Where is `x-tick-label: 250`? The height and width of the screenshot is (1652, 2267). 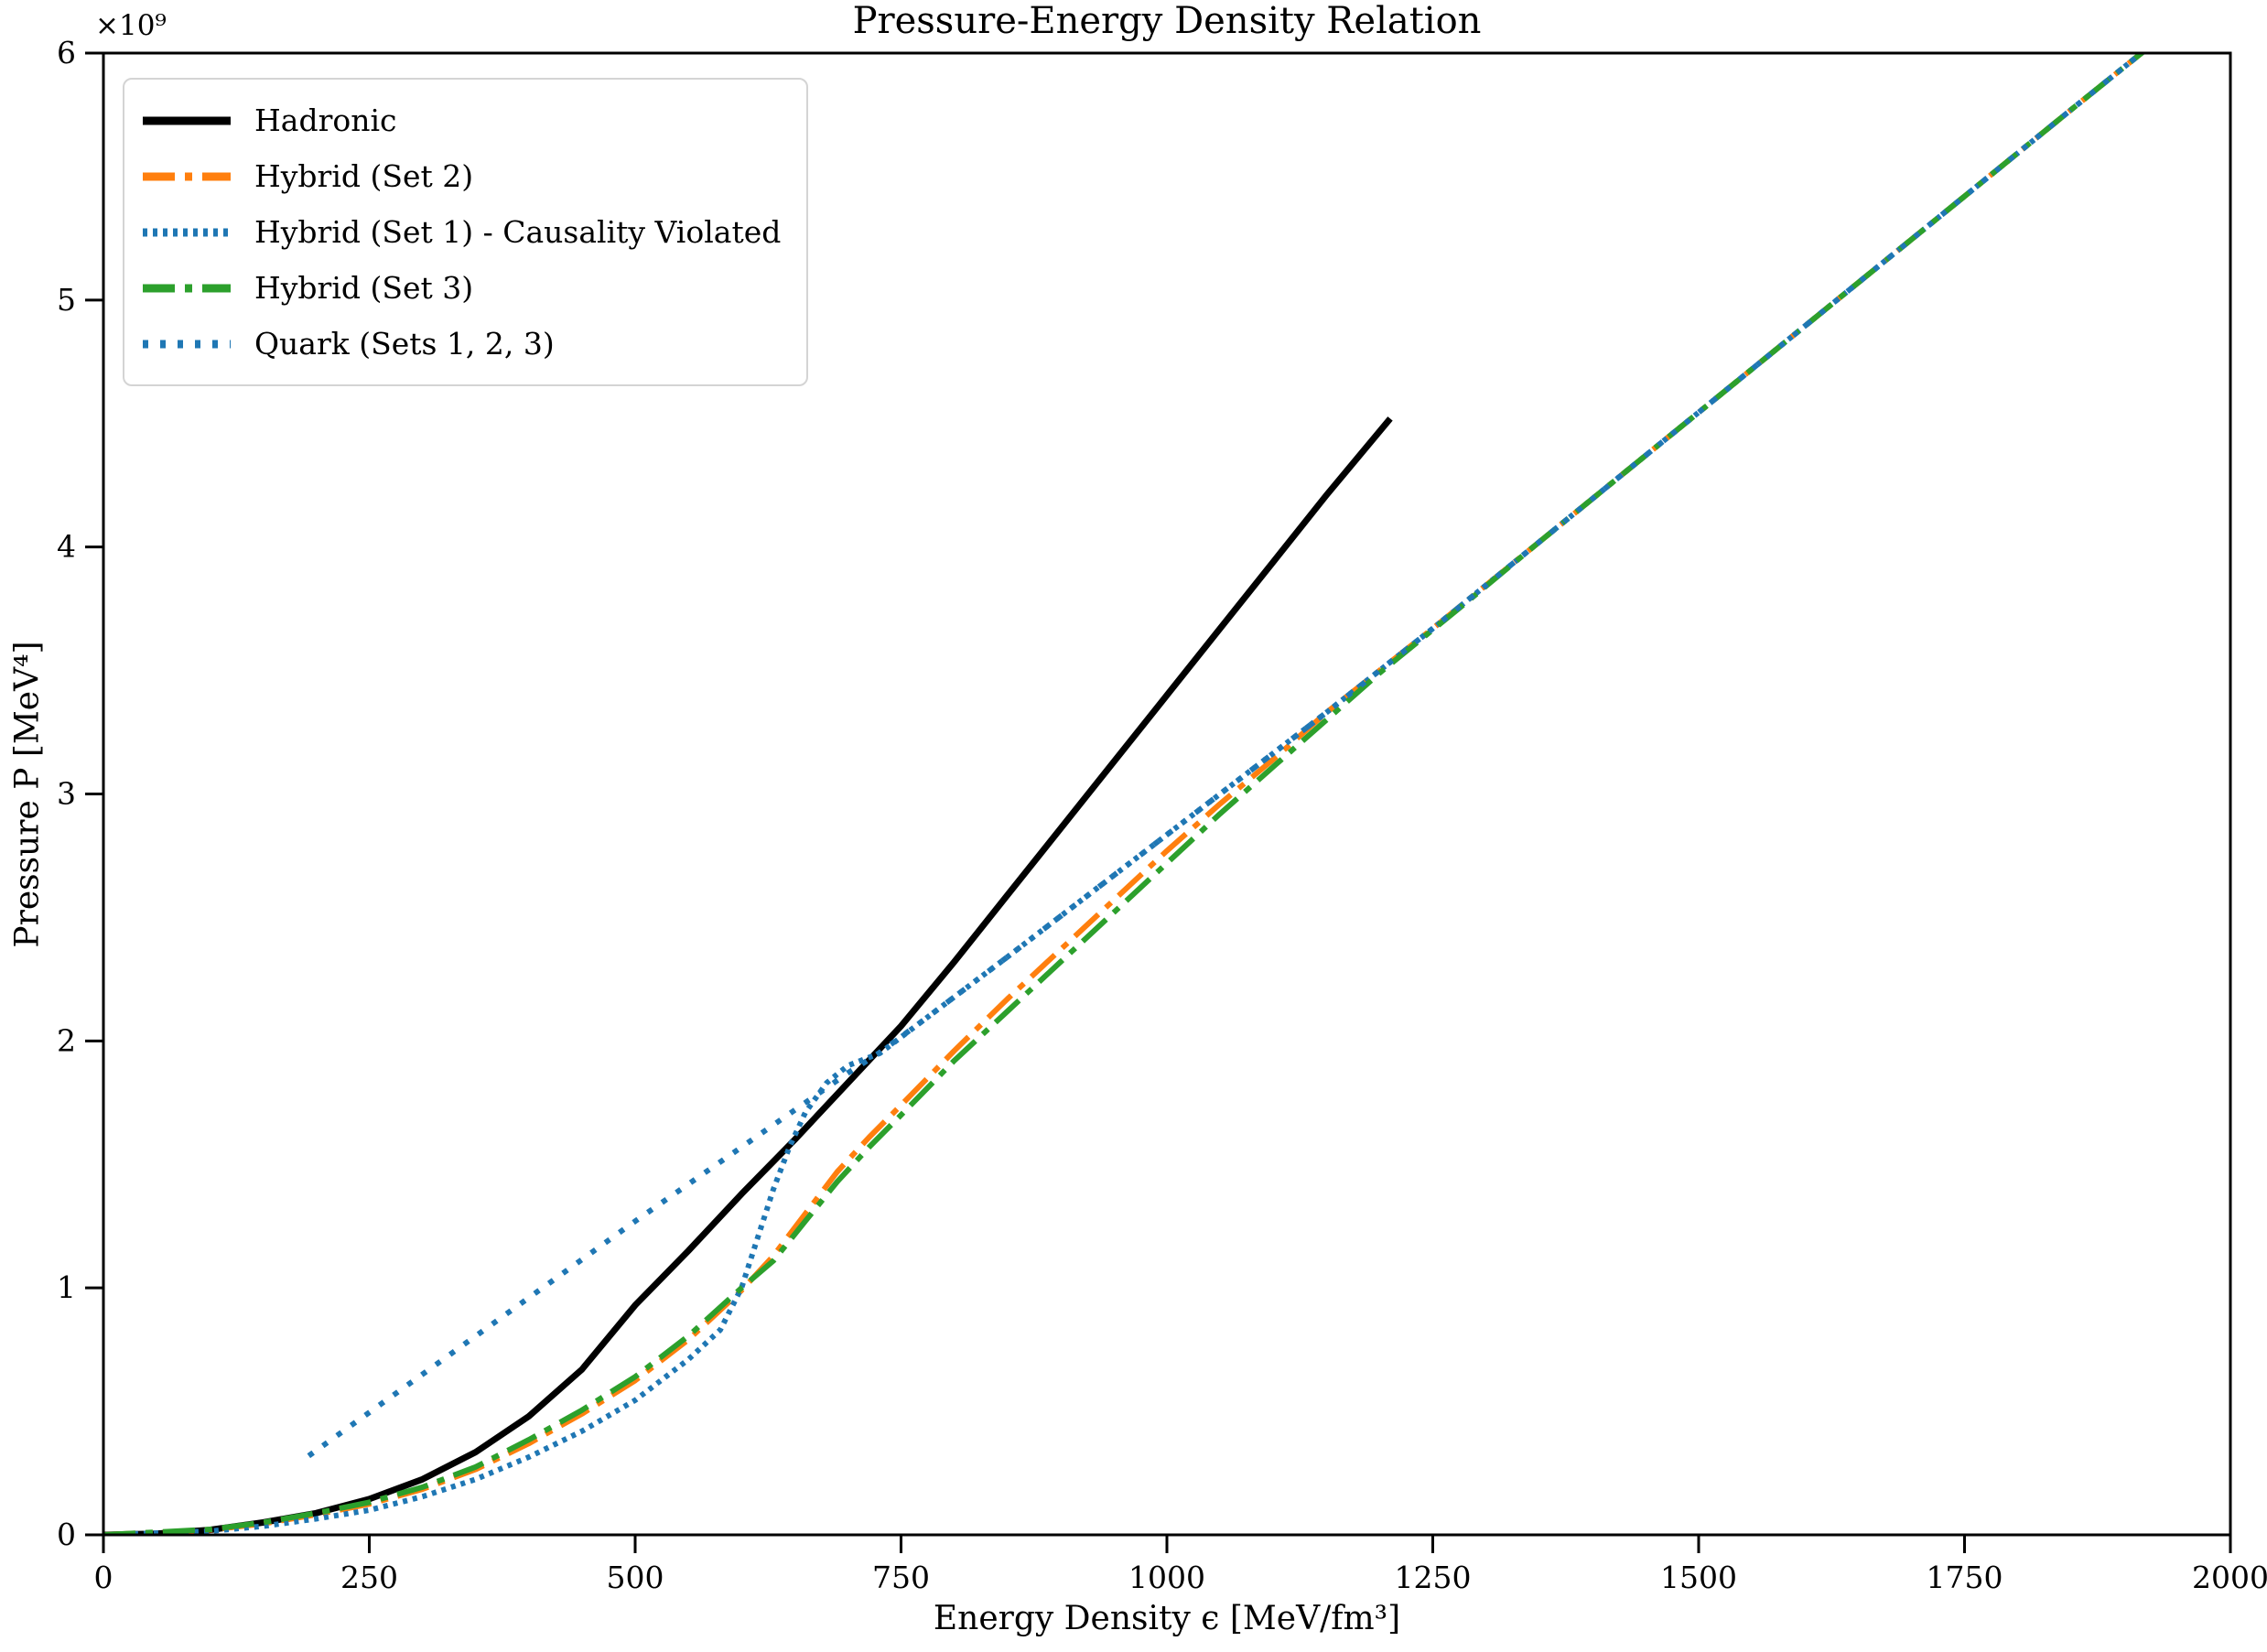 x-tick-label: 250 is located at coordinates (369, 1577).